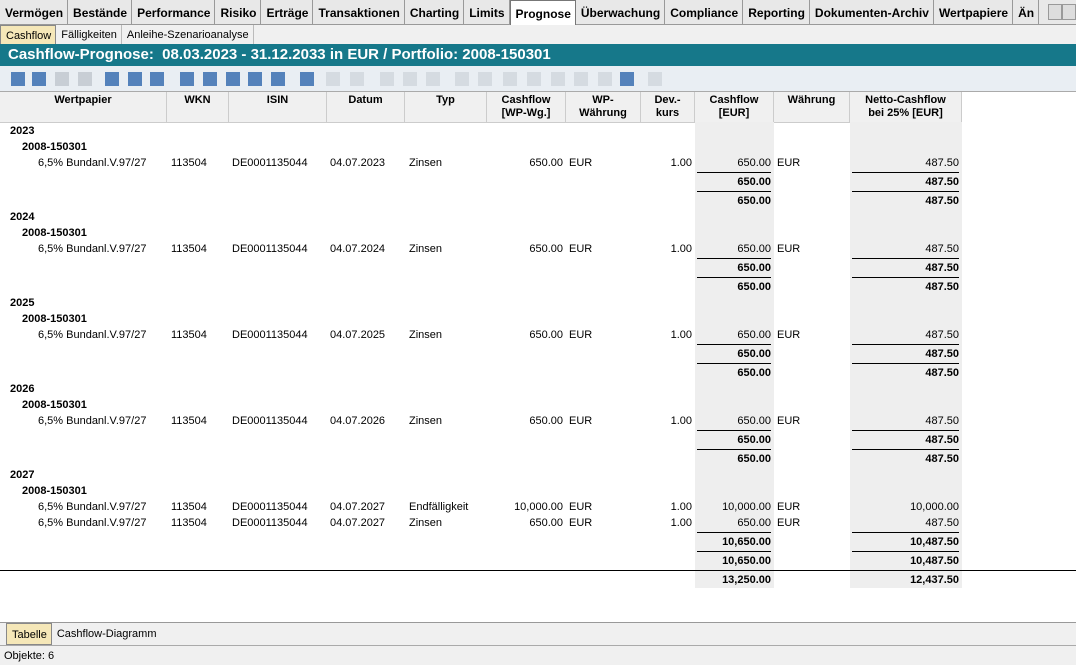  I want to click on header-line: ISIN, so click(277, 100).